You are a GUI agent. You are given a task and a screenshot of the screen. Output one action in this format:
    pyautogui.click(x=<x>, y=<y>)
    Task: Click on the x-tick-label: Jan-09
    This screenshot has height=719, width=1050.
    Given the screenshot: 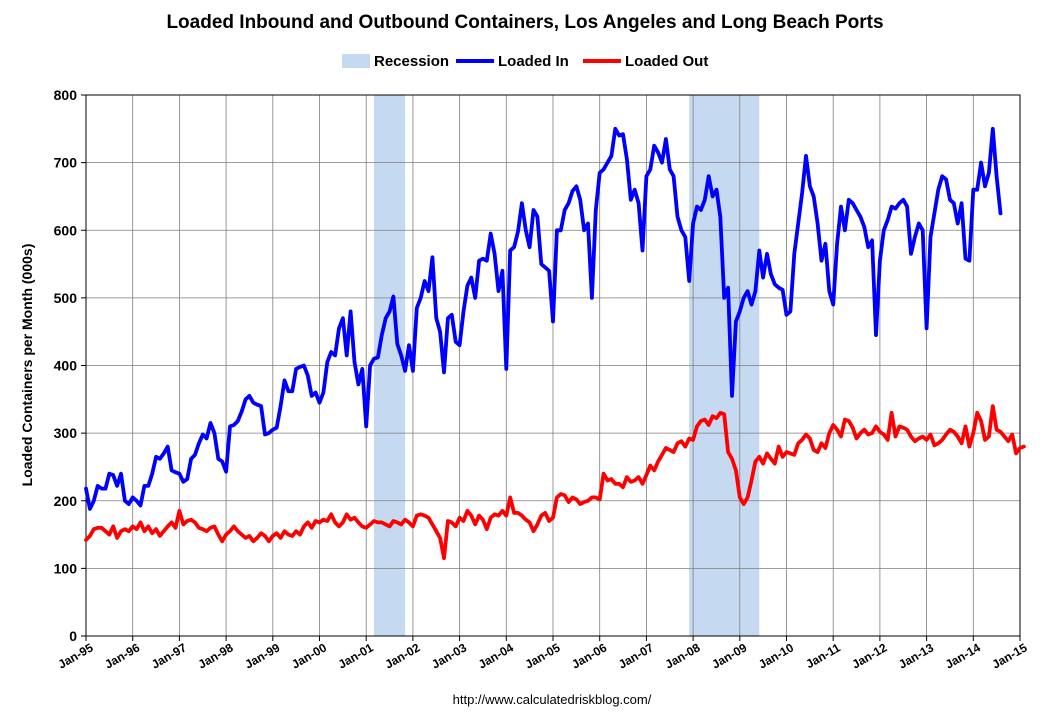 What is the action you would take?
    pyautogui.click(x=729, y=655)
    